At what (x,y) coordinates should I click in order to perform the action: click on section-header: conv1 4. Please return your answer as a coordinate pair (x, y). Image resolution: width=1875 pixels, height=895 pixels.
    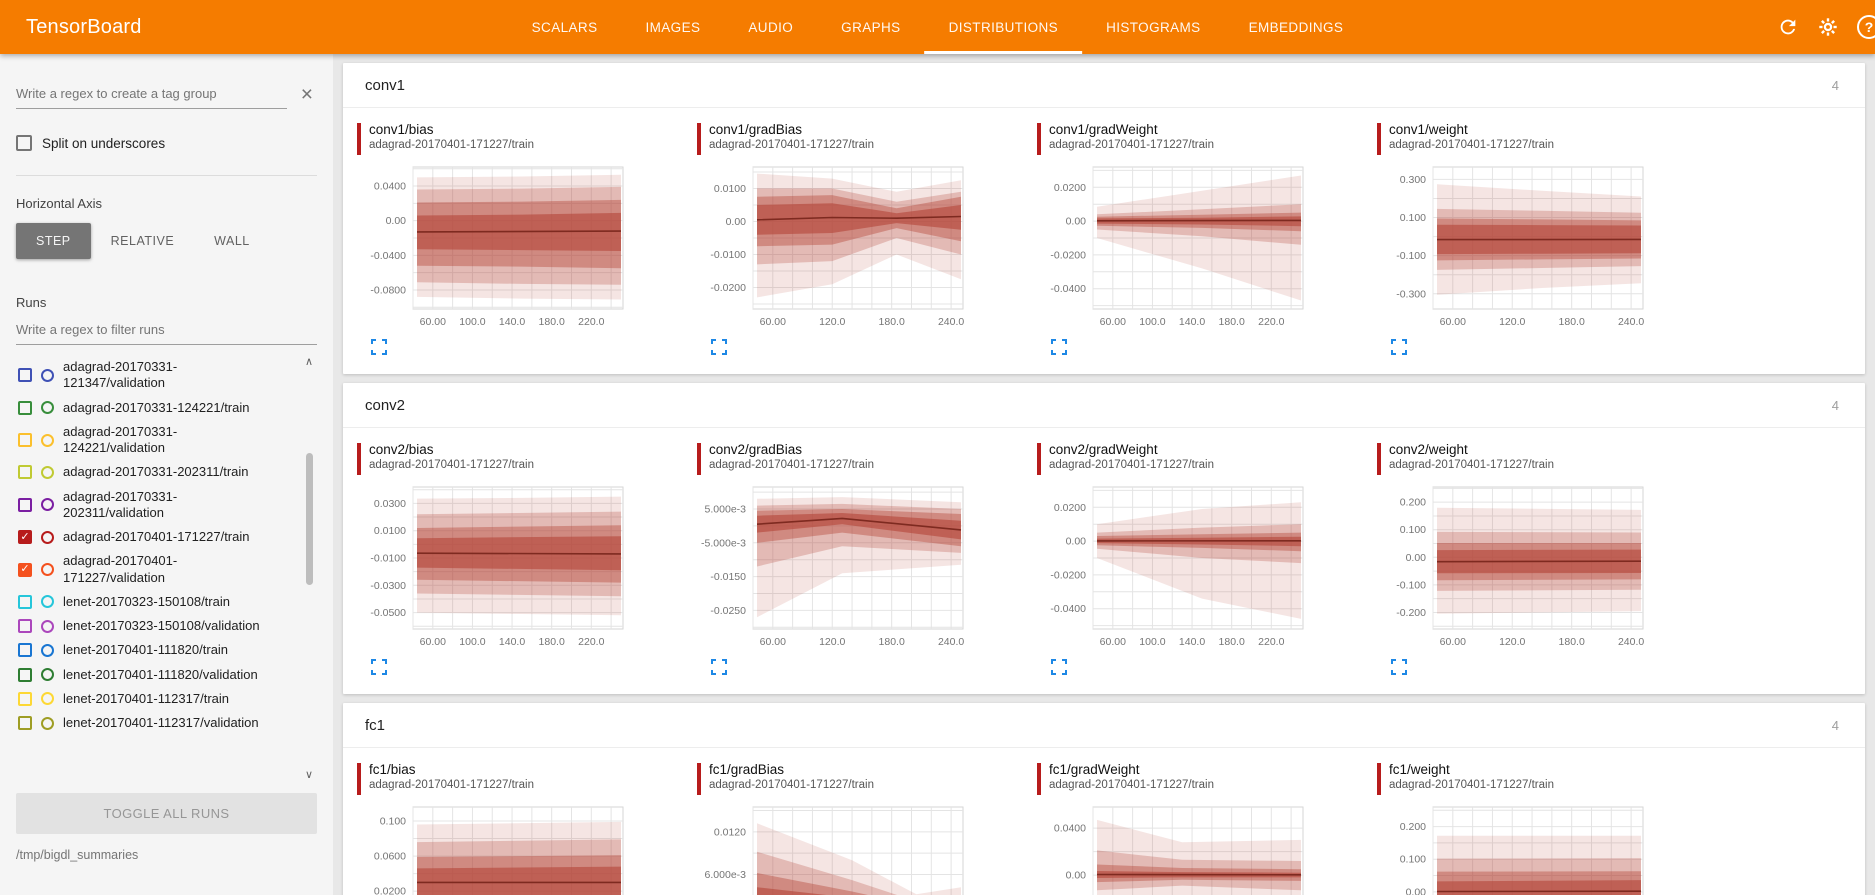
    Looking at the image, I should click on (1104, 85).